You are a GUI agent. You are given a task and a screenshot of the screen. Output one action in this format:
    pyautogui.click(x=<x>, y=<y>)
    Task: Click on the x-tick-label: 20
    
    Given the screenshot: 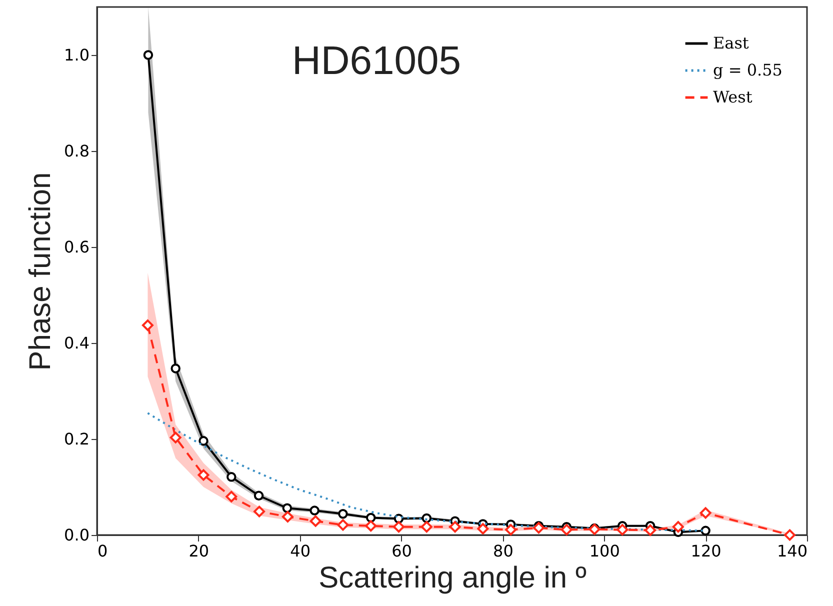 What is the action you would take?
    pyautogui.click(x=199, y=551)
    